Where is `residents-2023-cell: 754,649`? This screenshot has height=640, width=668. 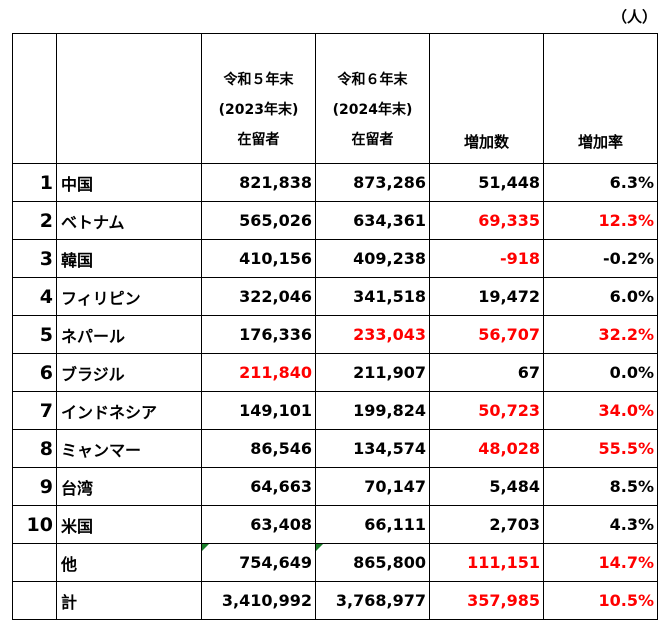 residents-2023-cell: 754,649 is located at coordinates (258, 562).